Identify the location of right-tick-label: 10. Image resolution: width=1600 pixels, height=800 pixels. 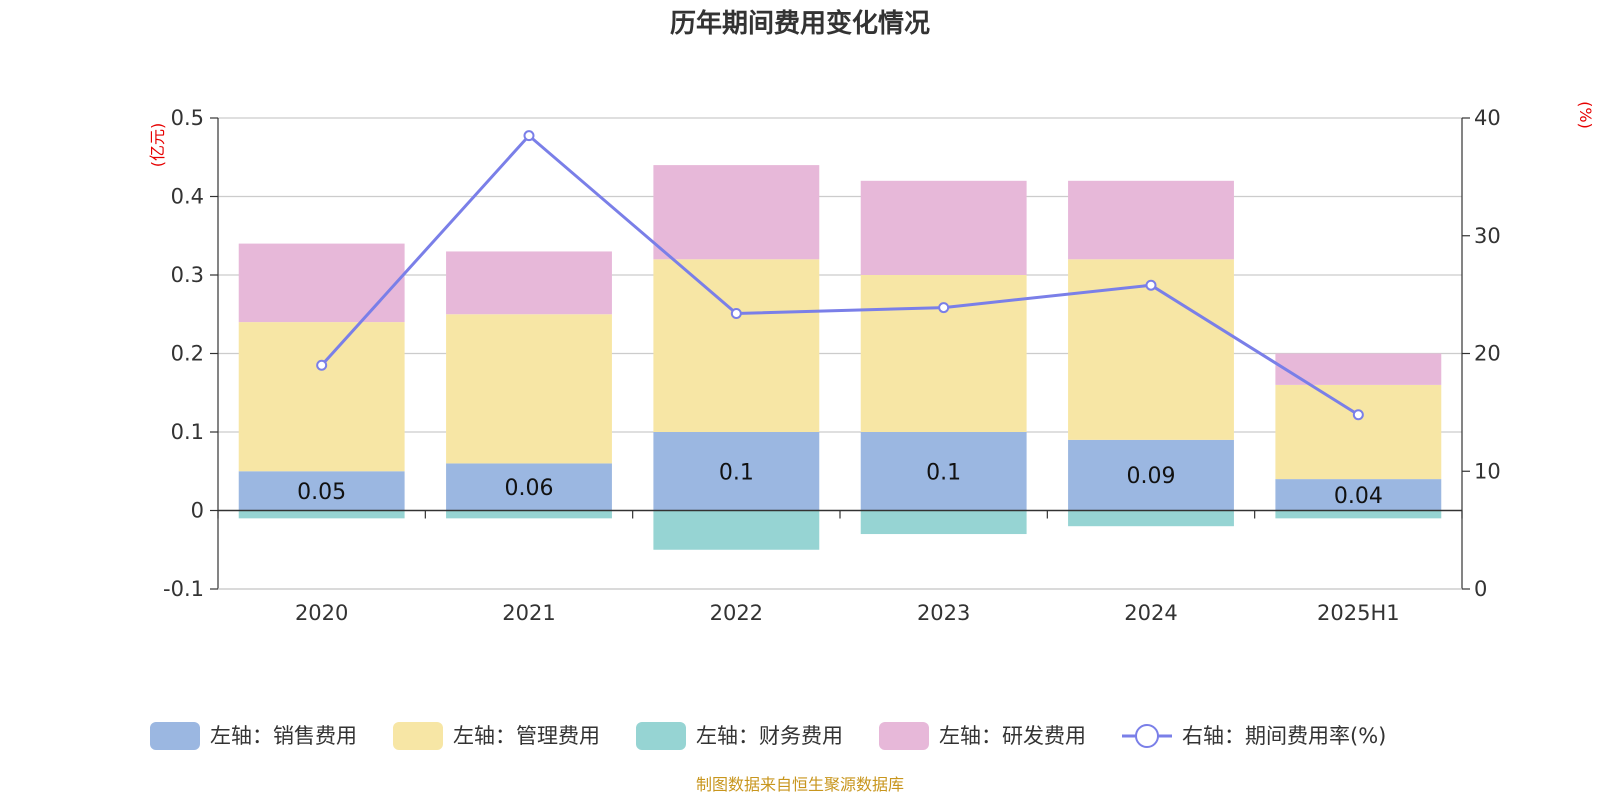
(1487, 471).